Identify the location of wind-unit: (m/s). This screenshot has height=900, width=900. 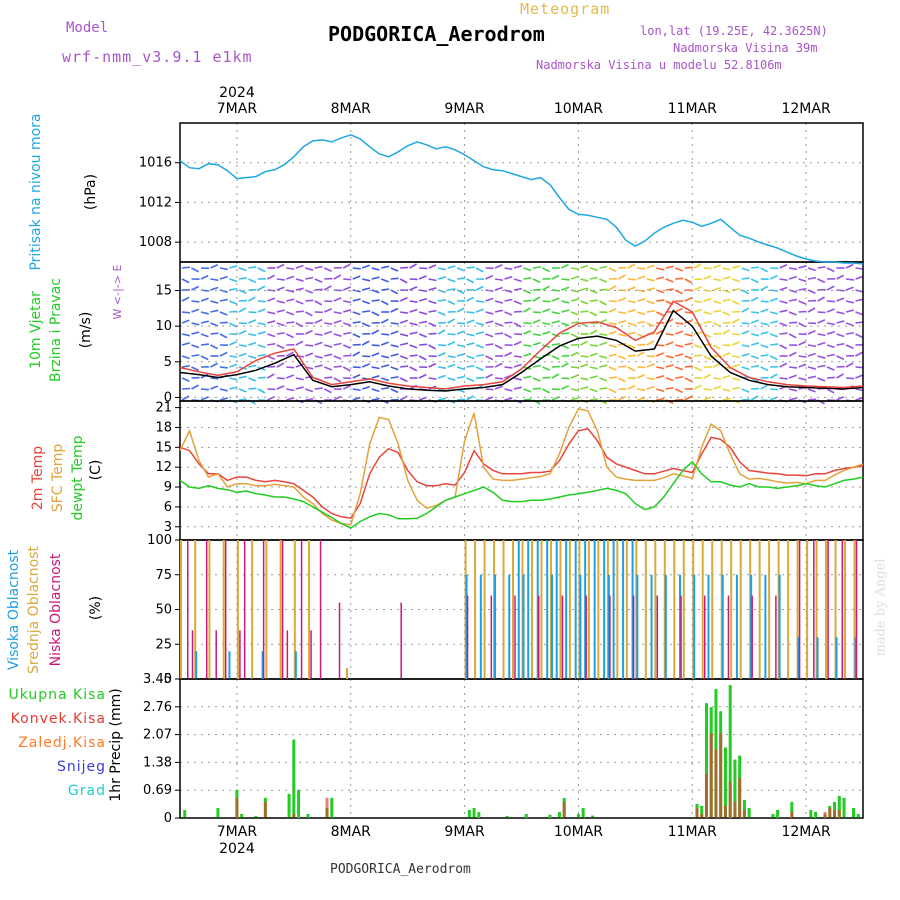
(86, 330).